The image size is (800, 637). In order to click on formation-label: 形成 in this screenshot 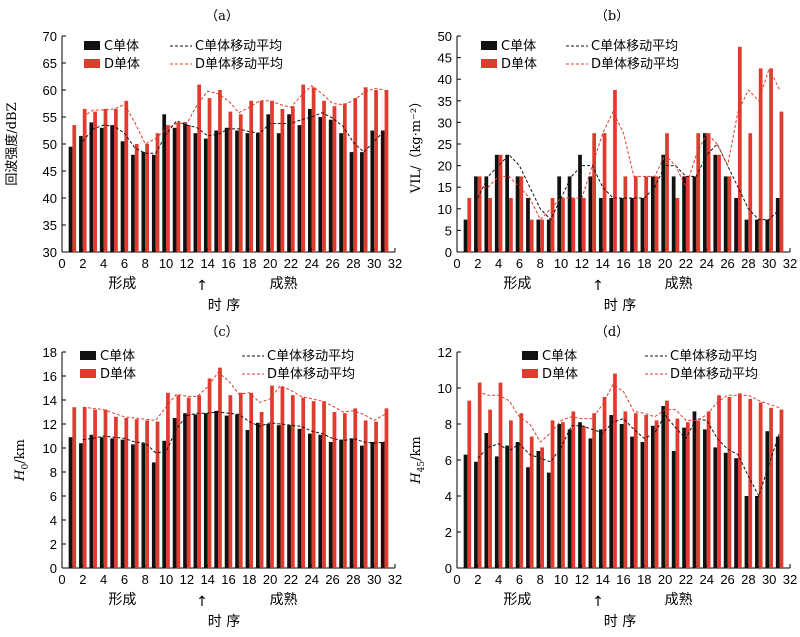, I will do `click(517, 600)`.